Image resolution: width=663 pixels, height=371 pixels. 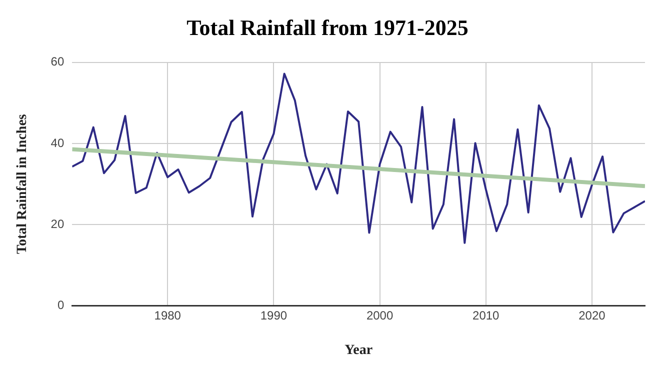 What do you see at coordinates (592, 315) in the screenshot?
I see `x-tick-label: 2020` at bounding box center [592, 315].